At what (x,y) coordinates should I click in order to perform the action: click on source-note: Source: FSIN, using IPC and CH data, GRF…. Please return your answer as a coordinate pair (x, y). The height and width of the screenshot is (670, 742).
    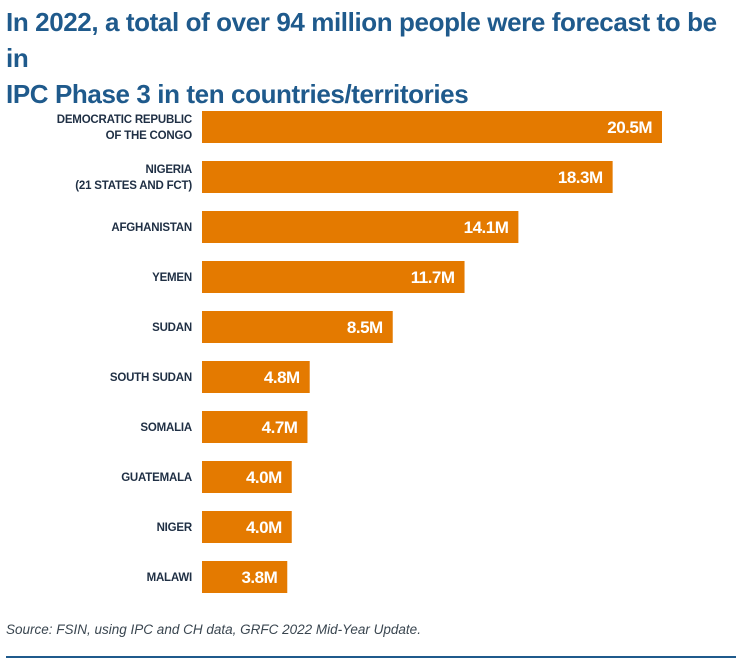
    Looking at the image, I should click on (213, 629).